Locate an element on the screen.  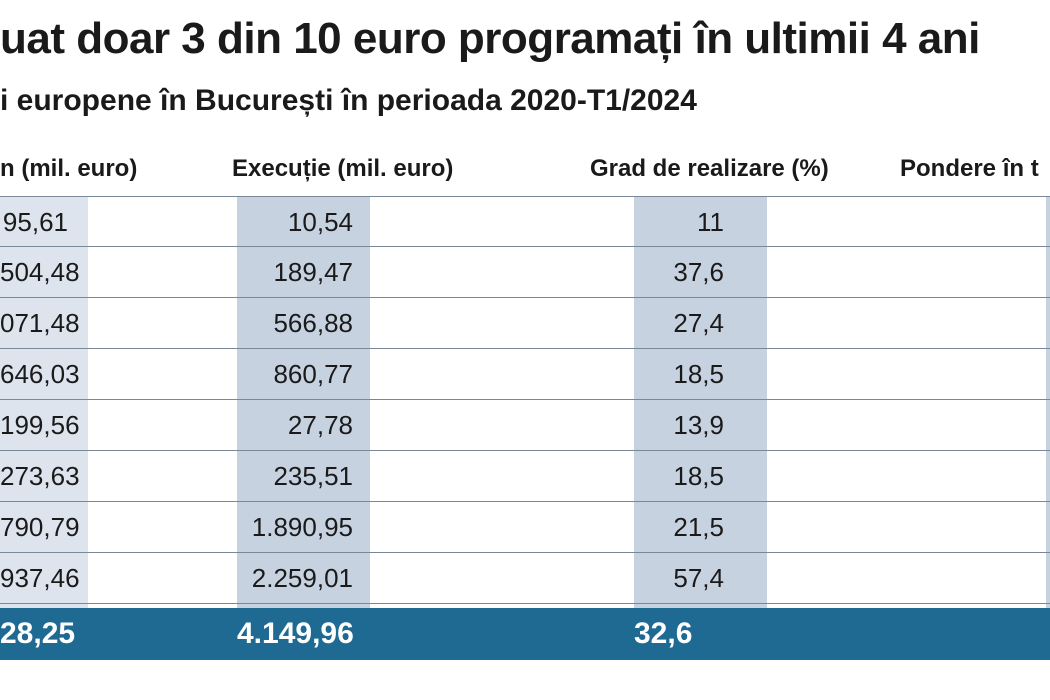
cell-executie: 566,88 is located at coordinates (313, 323).